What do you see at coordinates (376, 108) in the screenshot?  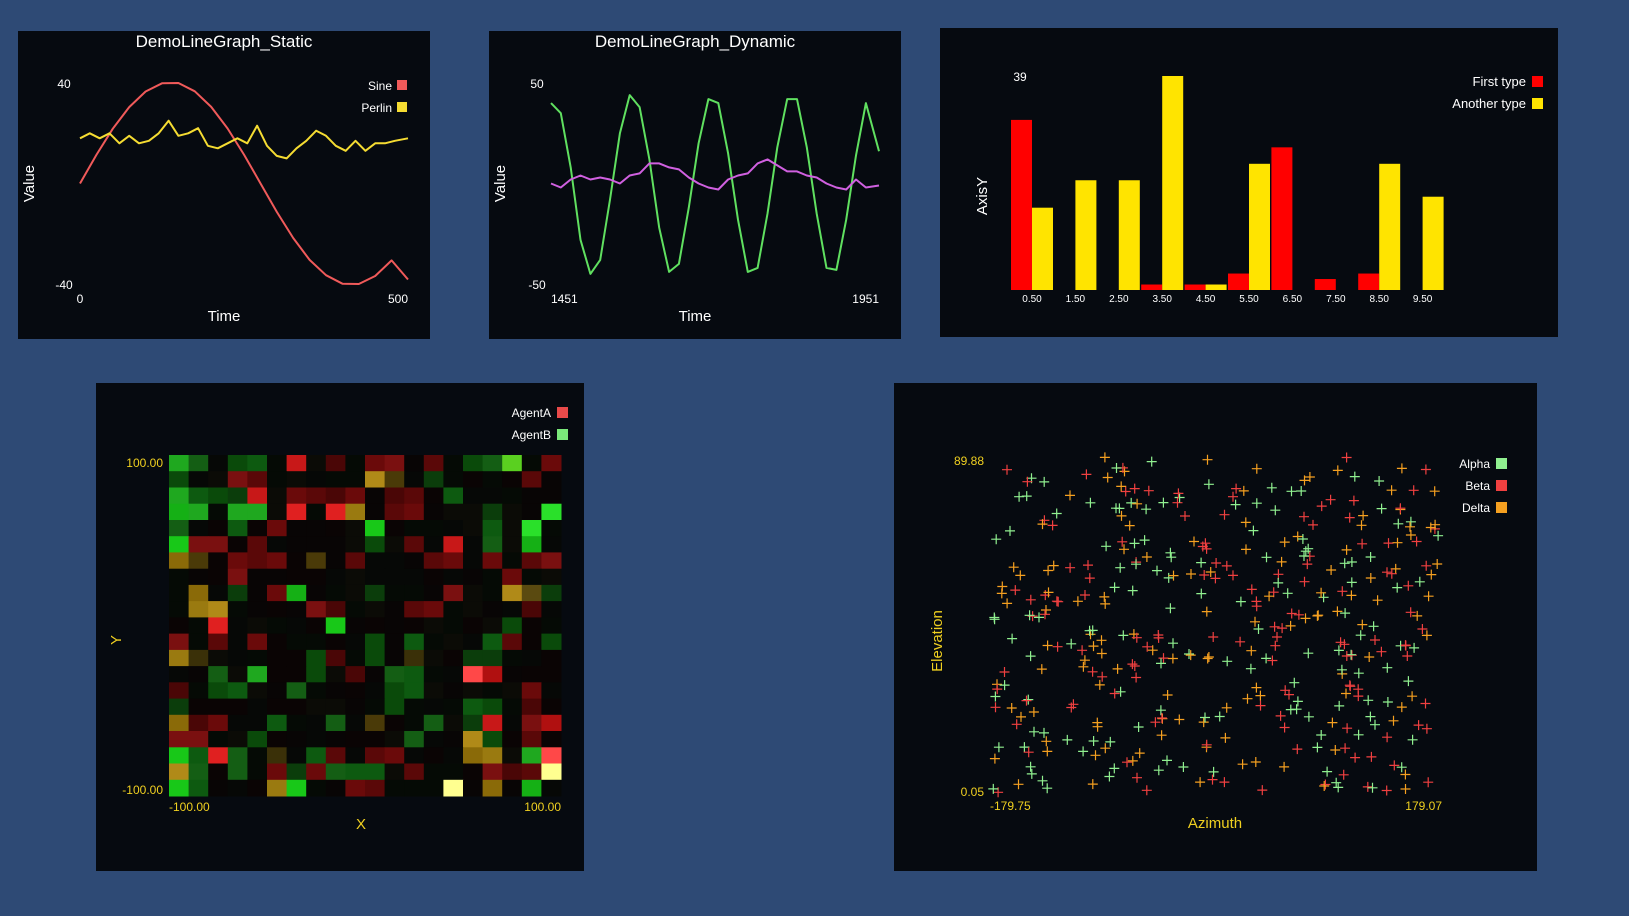 I see `legend-label: Perlin` at bounding box center [376, 108].